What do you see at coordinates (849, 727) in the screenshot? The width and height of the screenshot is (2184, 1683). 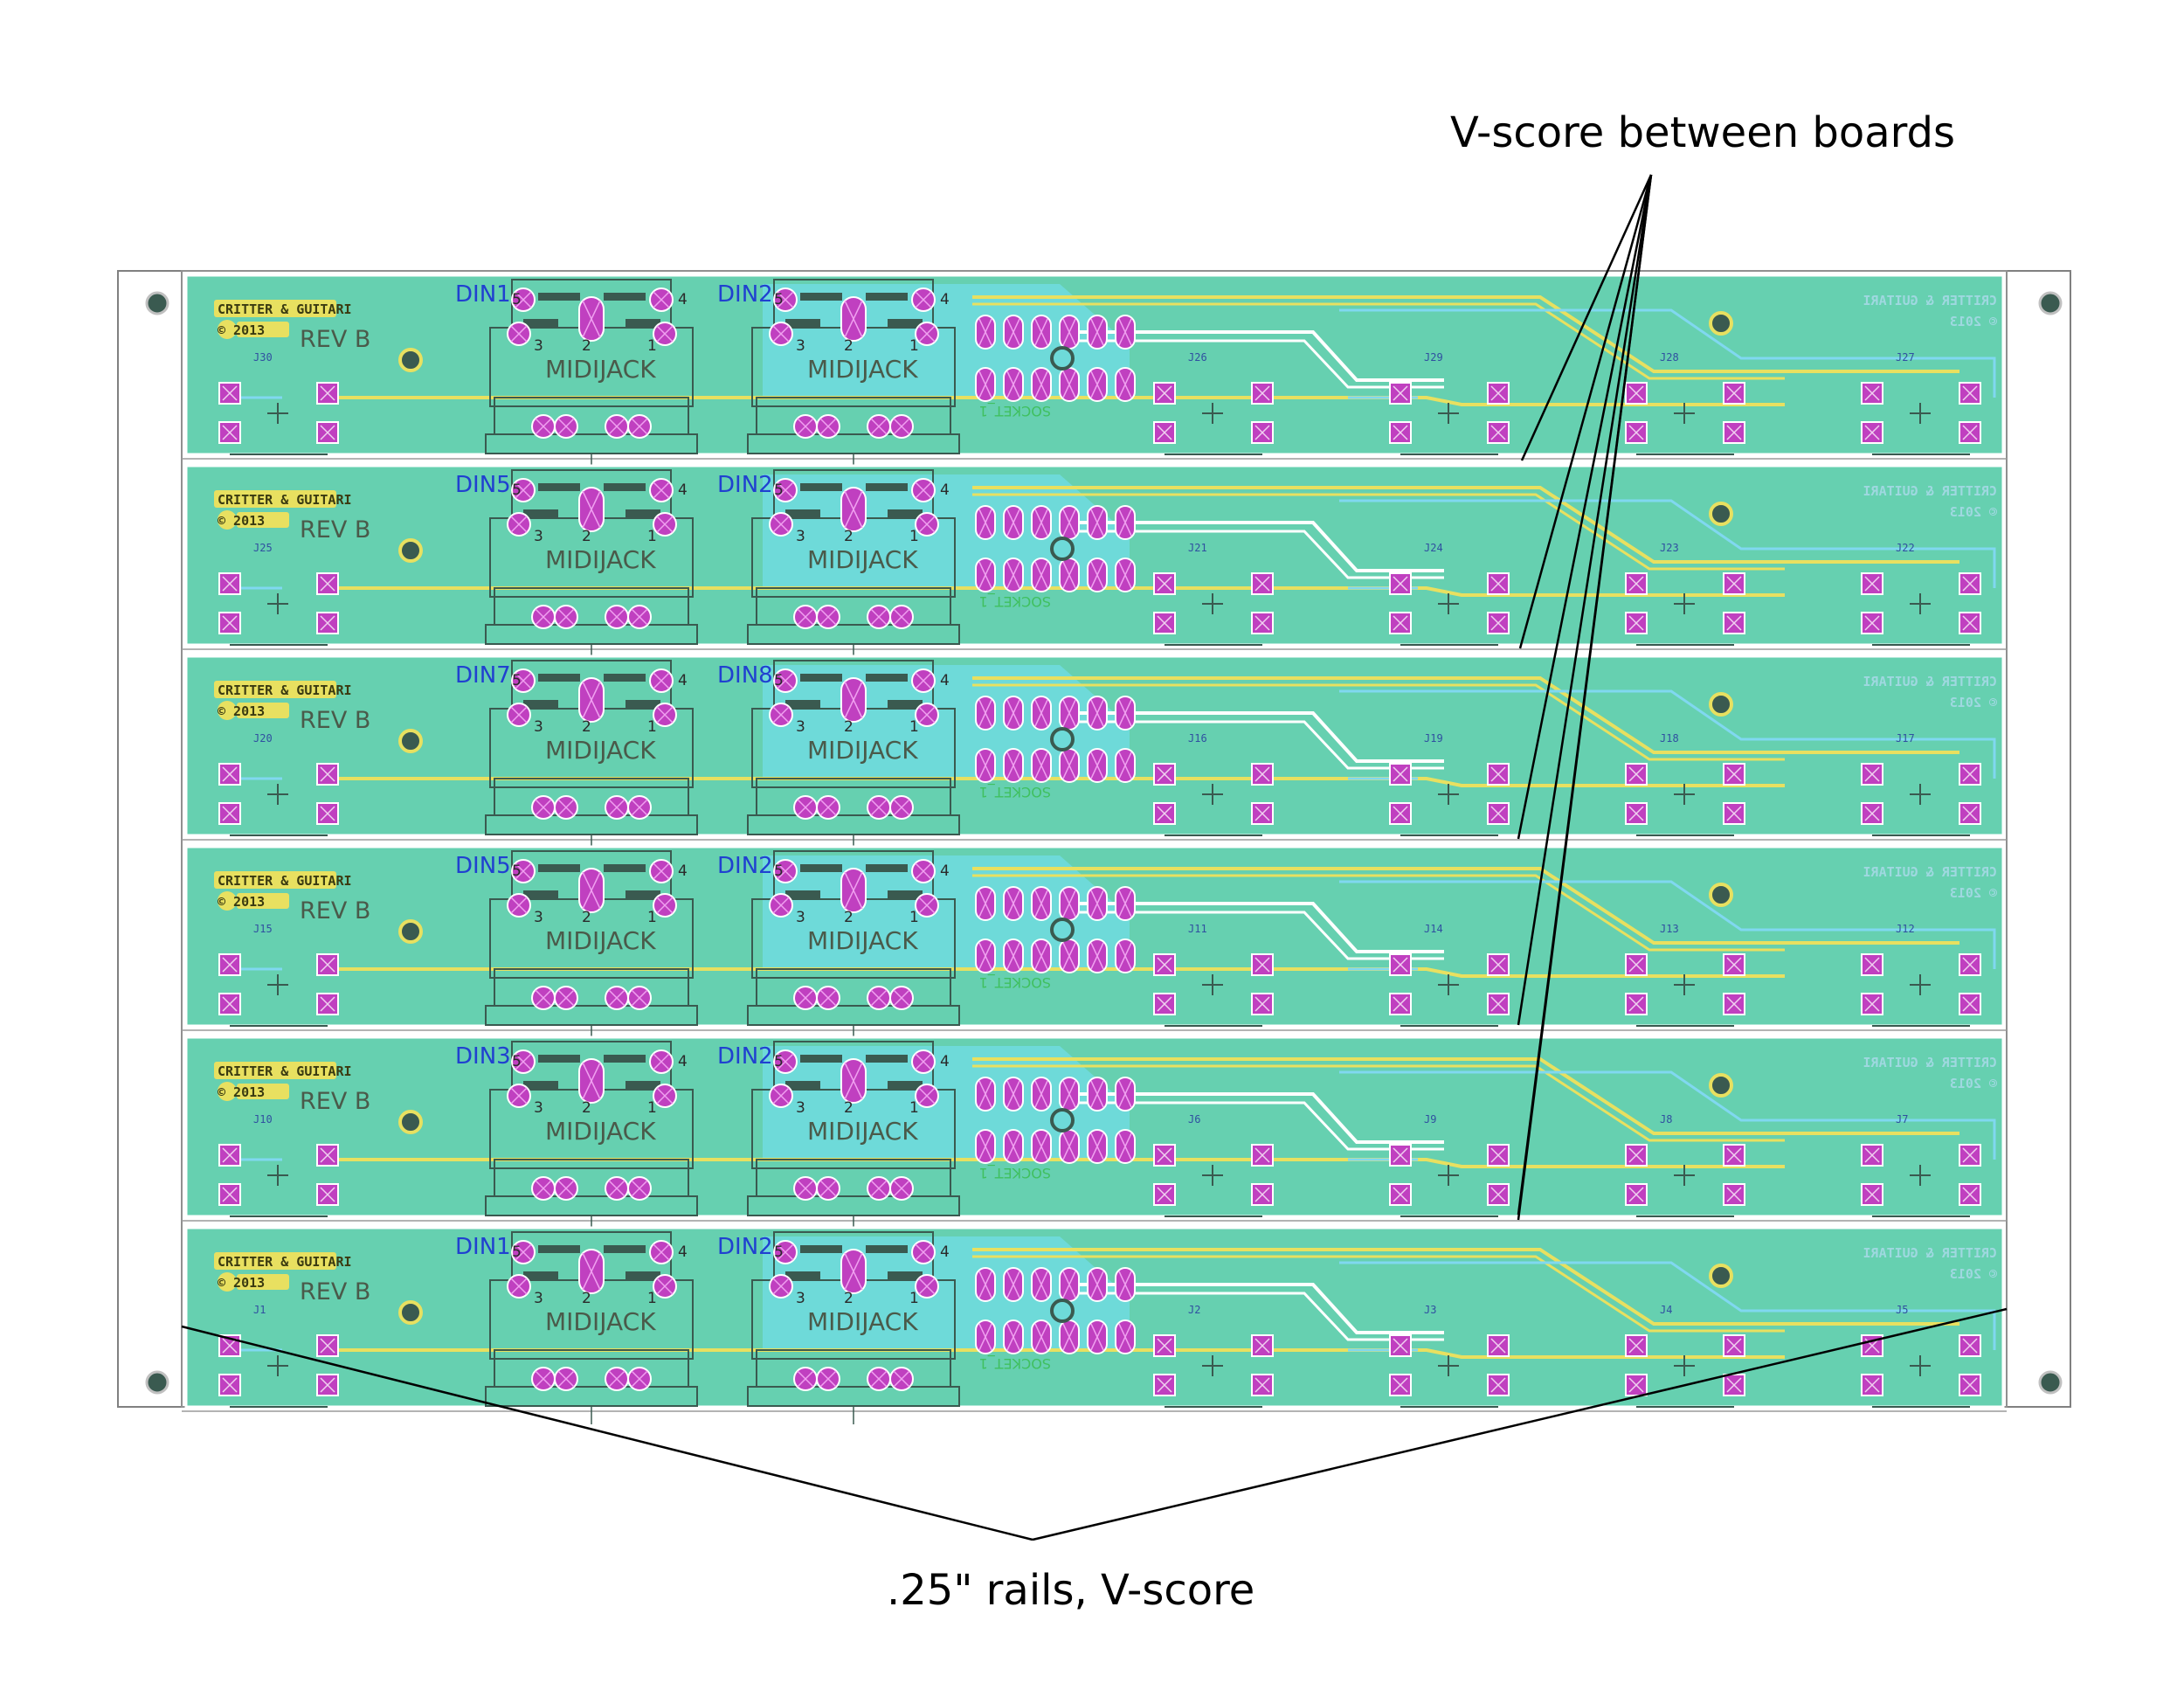 I see `pin-number: 2` at bounding box center [849, 727].